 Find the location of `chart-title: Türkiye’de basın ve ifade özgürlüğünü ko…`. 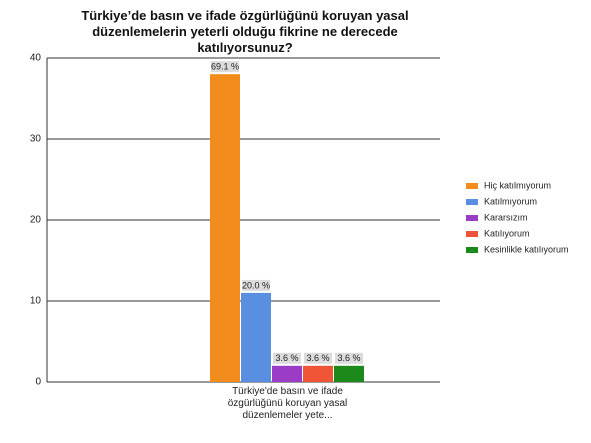

chart-title: Türkiye’de basın ve ifade özgürlüğünü ko… is located at coordinates (245, 31).